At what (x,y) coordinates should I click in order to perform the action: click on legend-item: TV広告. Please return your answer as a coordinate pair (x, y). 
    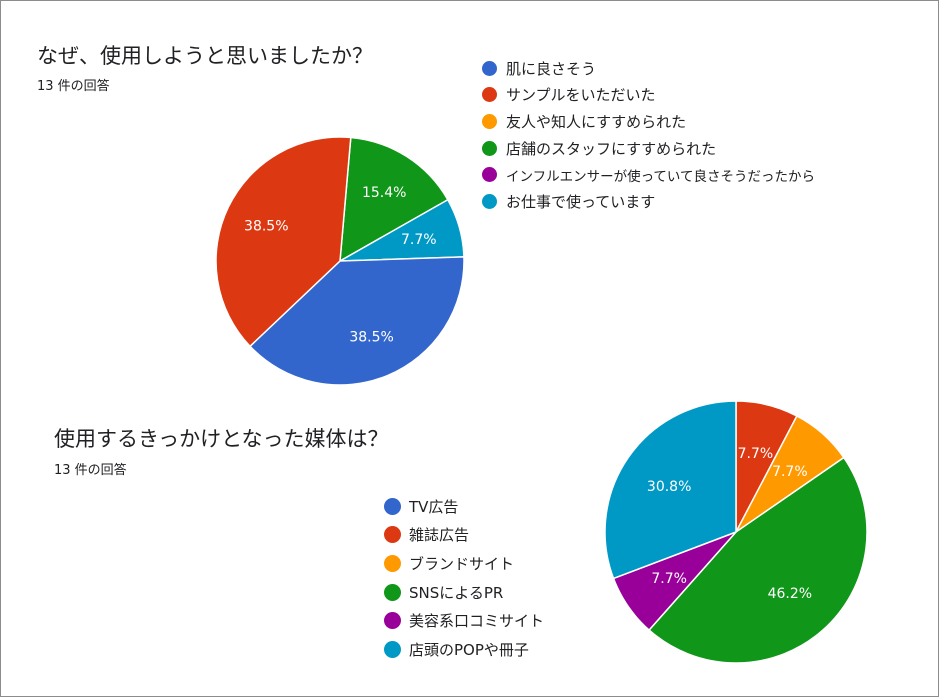
    Looking at the image, I should click on (464, 506).